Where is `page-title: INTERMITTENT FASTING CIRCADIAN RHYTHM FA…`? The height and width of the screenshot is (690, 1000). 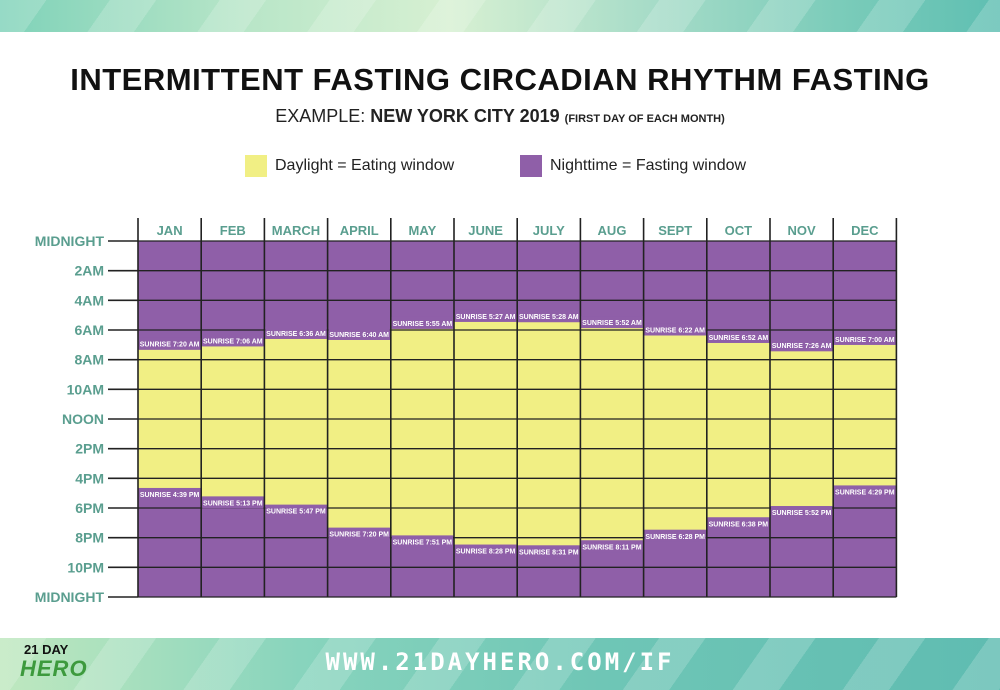 page-title: INTERMITTENT FASTING CIRCADIAN RHYTHM FA… is located at coordinates (500, 79).